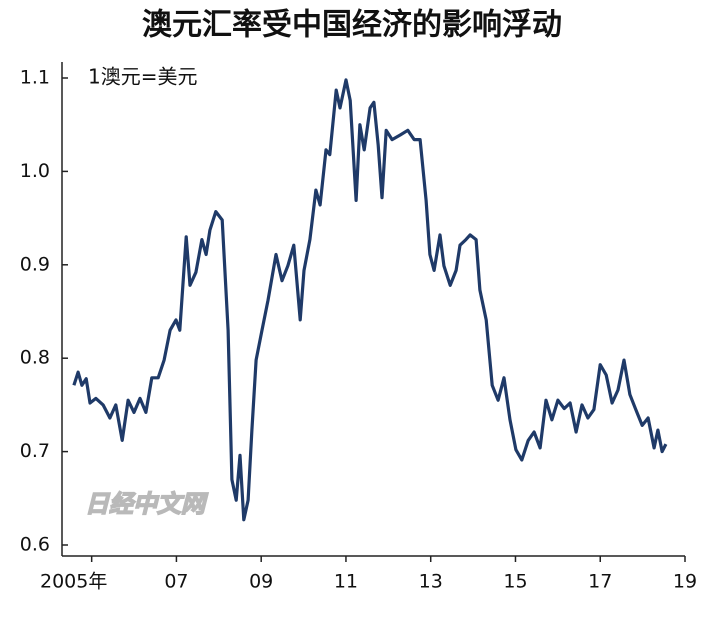 The height and width of the screenshot is (618, 704). I want to click on x-tick-label: 2005年, so click(73, 582).